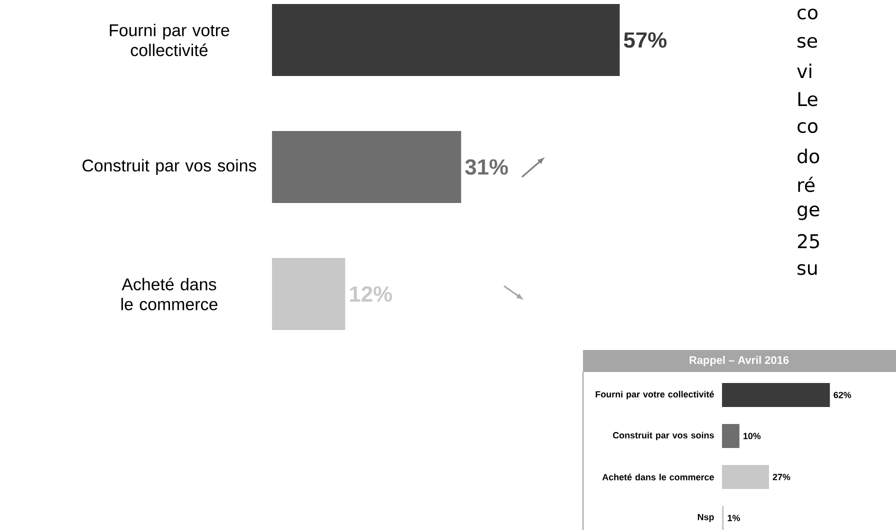 The width and height of the screenshot is (896, 530). I want to click on text: 25, so click(808, 241).